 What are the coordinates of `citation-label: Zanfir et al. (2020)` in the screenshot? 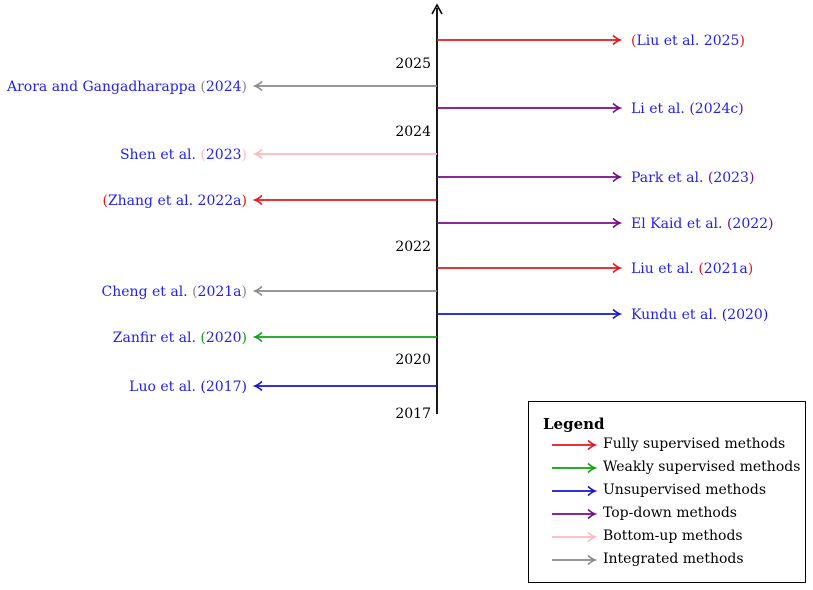 It's located at (180, 338).